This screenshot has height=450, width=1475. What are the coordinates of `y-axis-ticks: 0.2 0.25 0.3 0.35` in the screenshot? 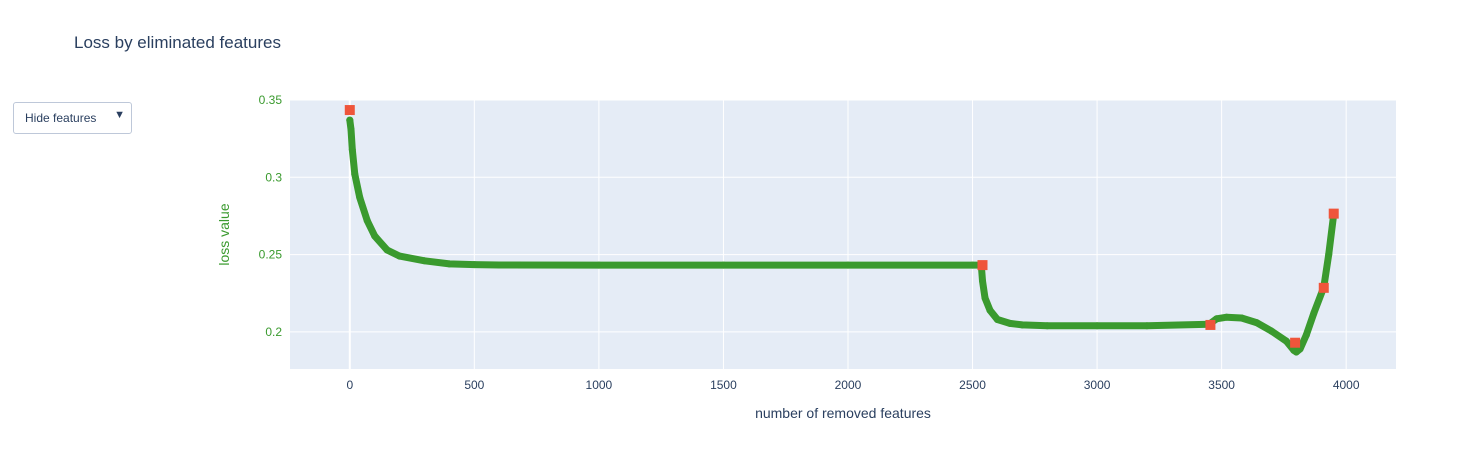 It's located at (271, 216).